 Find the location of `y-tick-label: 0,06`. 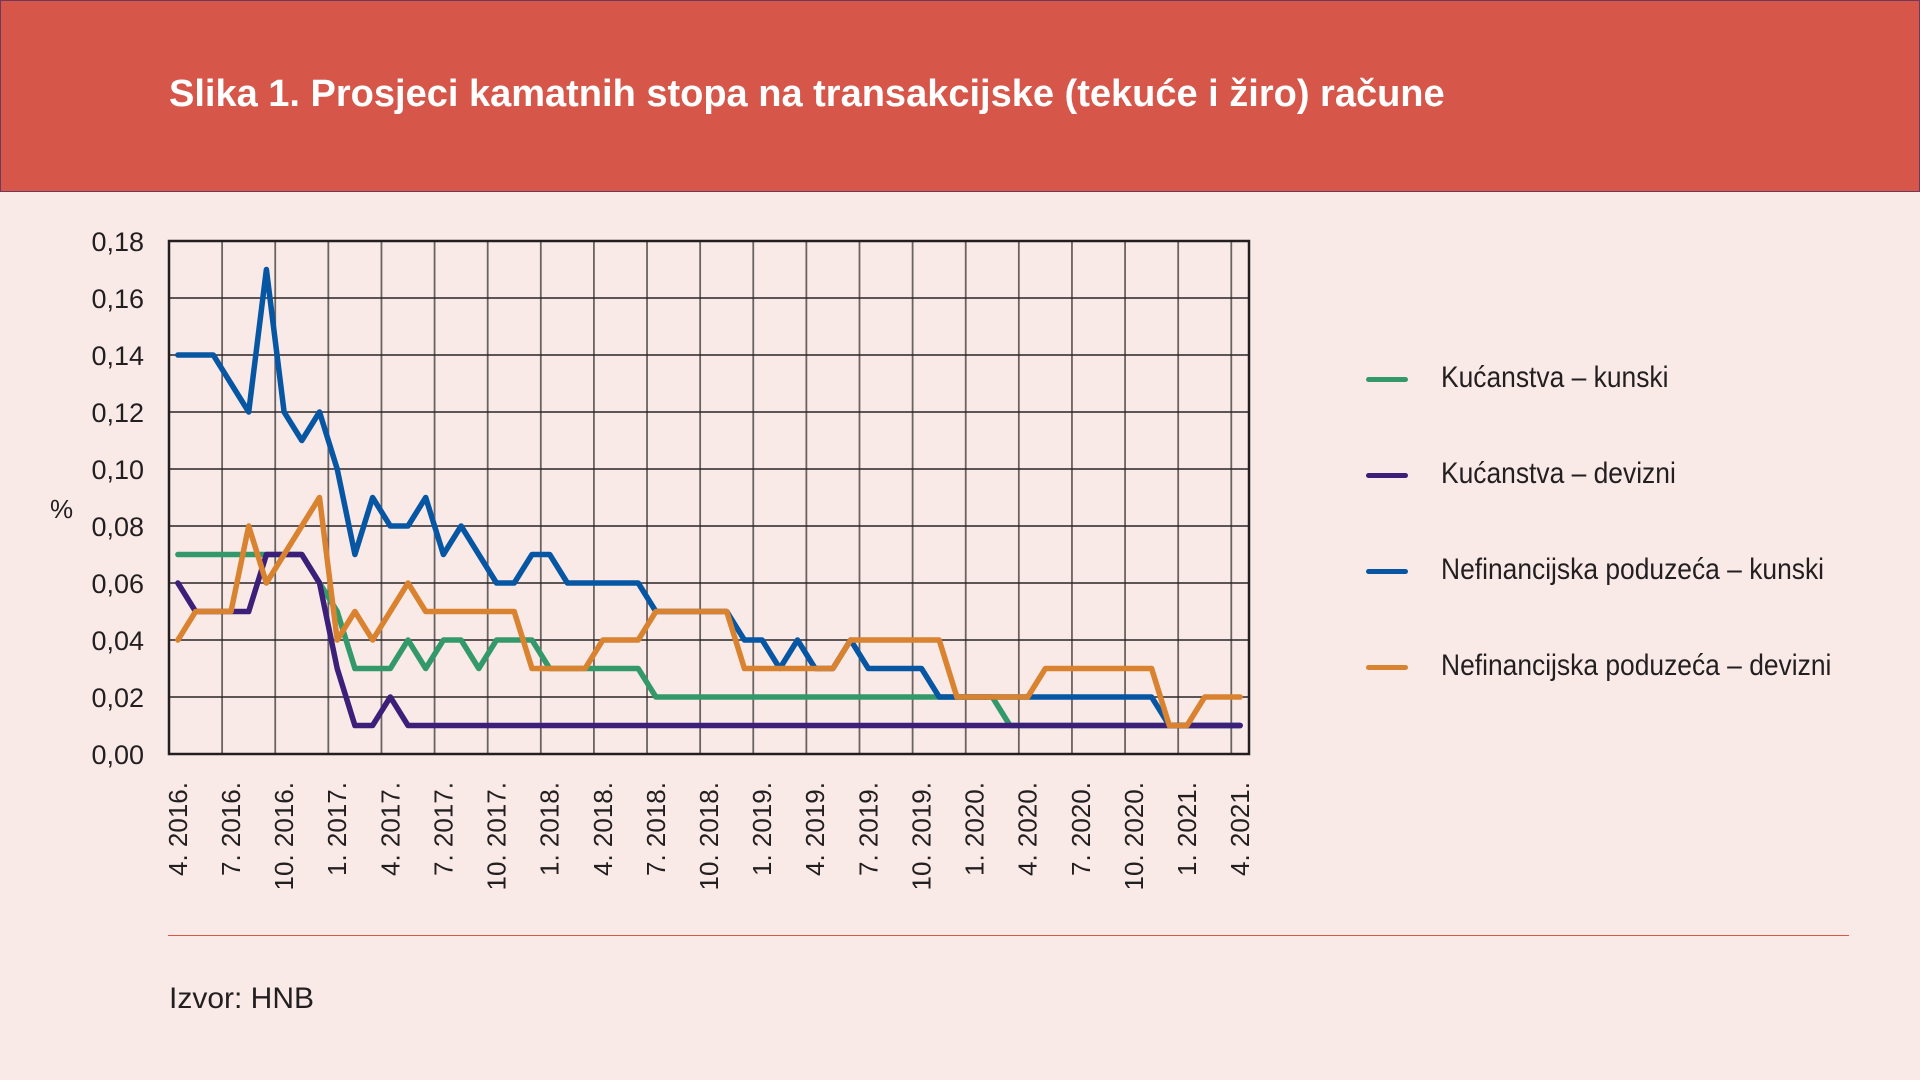

y-tick-label: 0,06 is located at coordinates (117, 584).